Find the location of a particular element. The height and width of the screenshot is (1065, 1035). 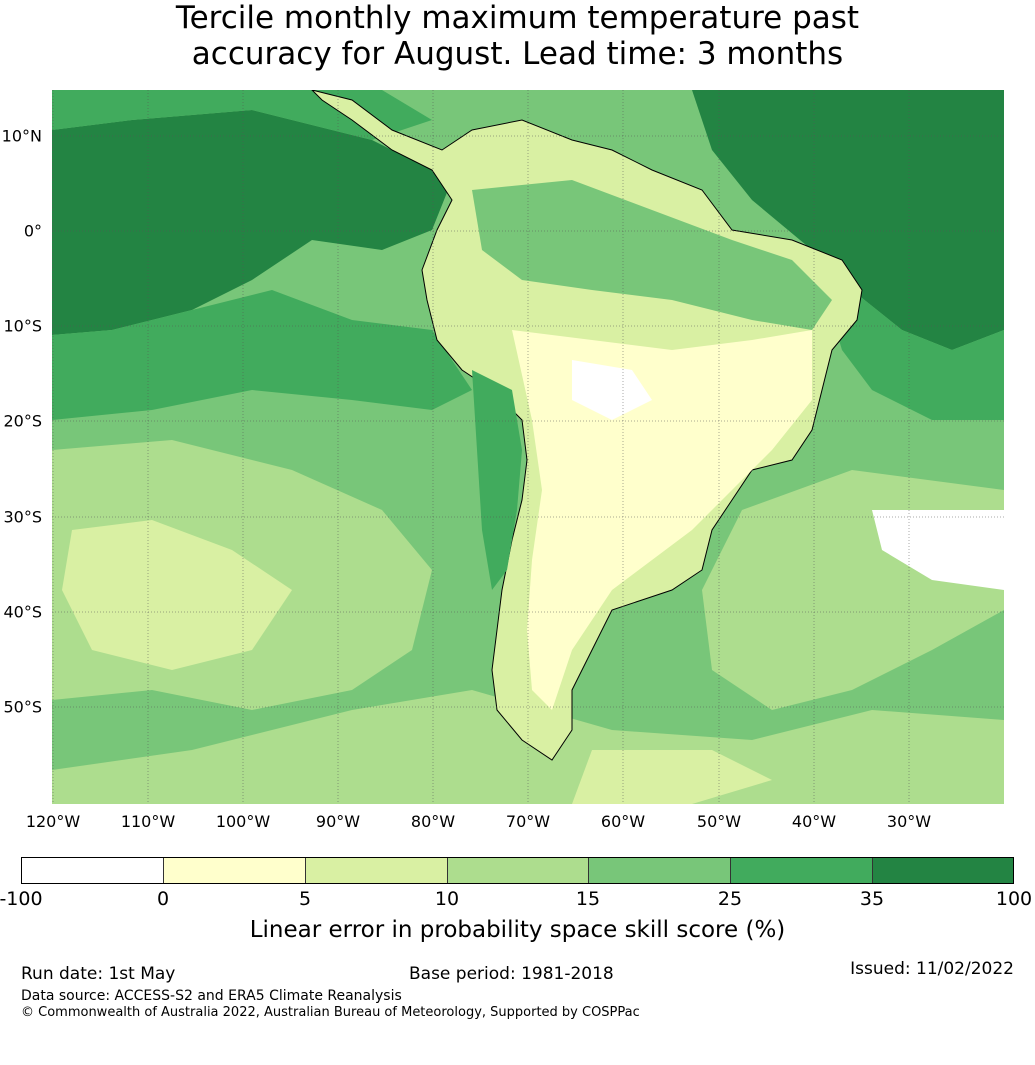

colorbar-tick-5: 5 is located at coordinates (305, 899).